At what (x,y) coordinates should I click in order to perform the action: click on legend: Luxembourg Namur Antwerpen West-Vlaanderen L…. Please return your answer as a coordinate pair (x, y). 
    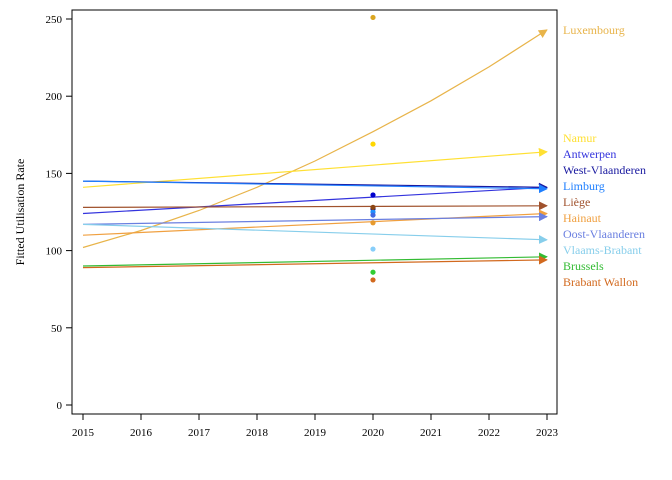
    Looking at the image, I should click on (604, 156).